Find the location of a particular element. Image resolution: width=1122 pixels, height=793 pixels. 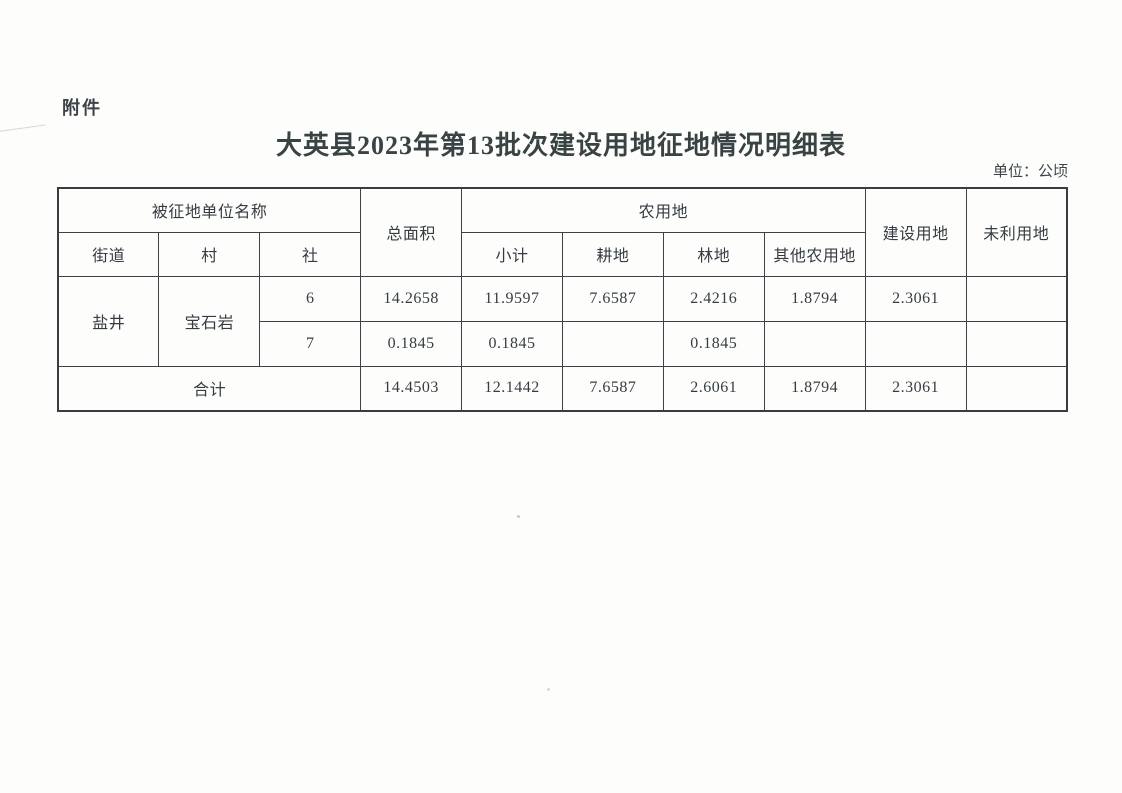

cell-other-agricultural is located at coordinates (814, 343).